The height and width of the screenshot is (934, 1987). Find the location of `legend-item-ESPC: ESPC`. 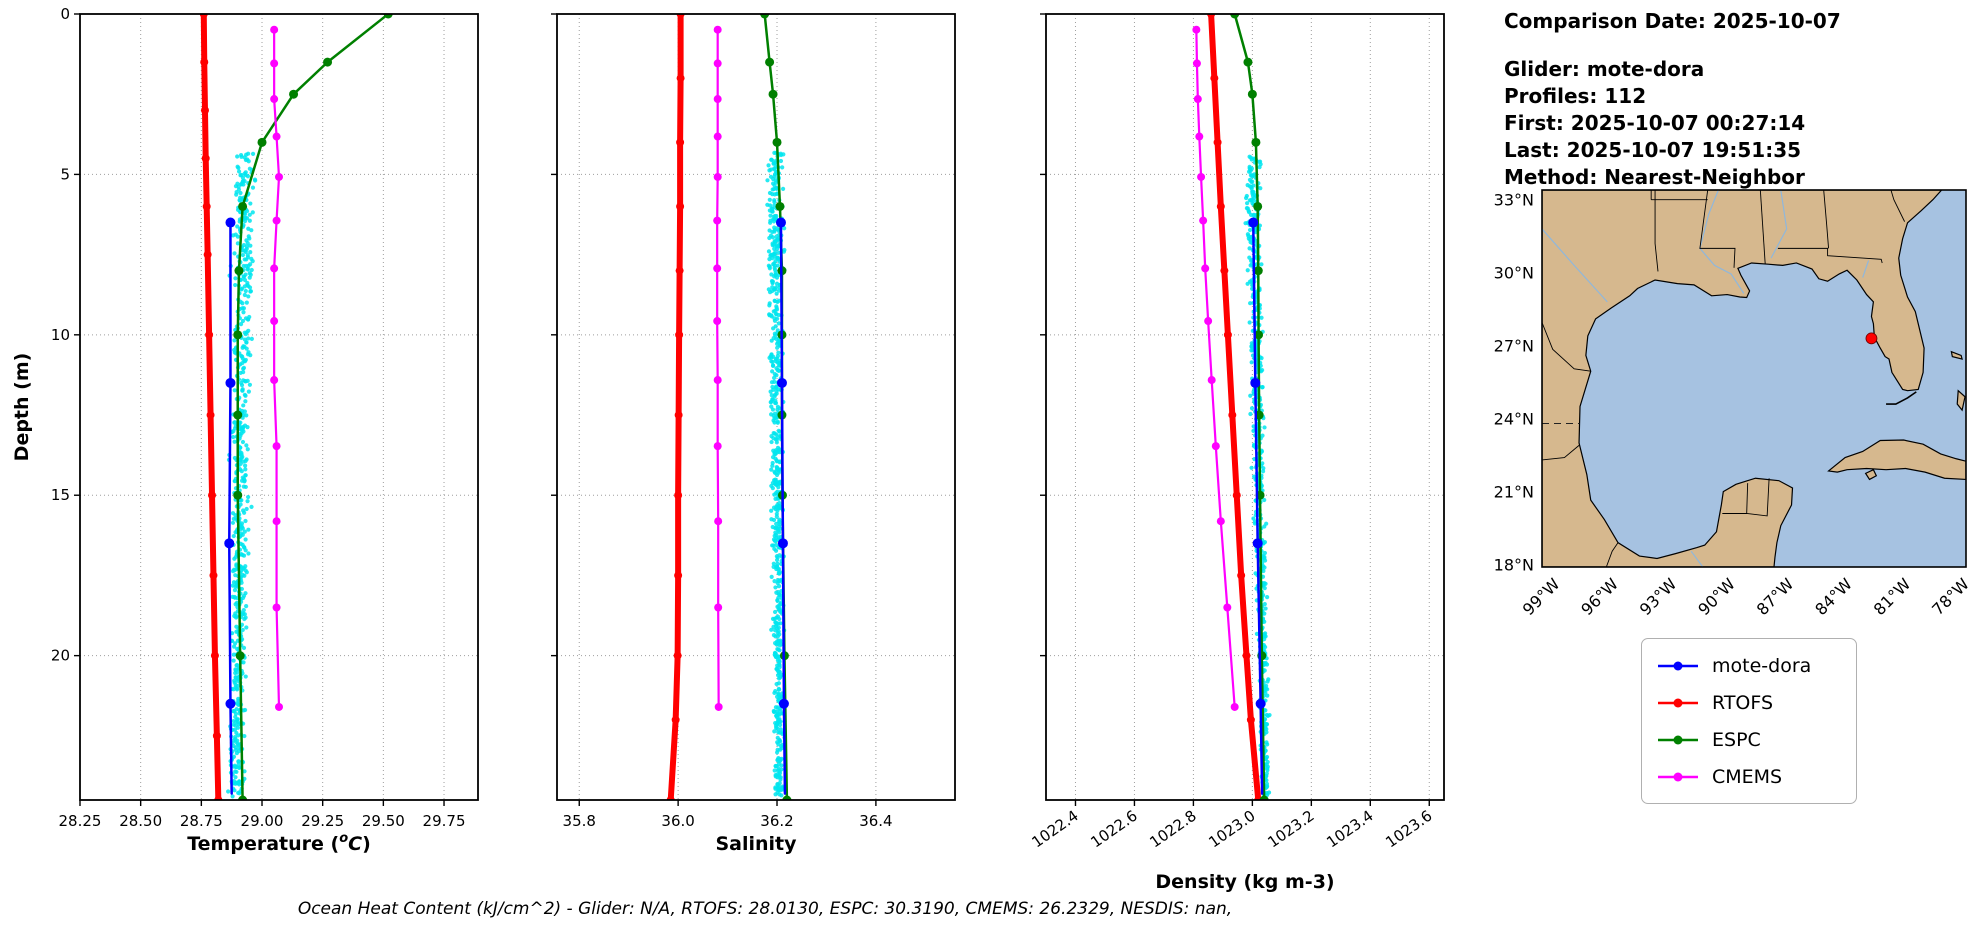

legend-item-ESPC: ESPC is located at coordinates (1749, 739).